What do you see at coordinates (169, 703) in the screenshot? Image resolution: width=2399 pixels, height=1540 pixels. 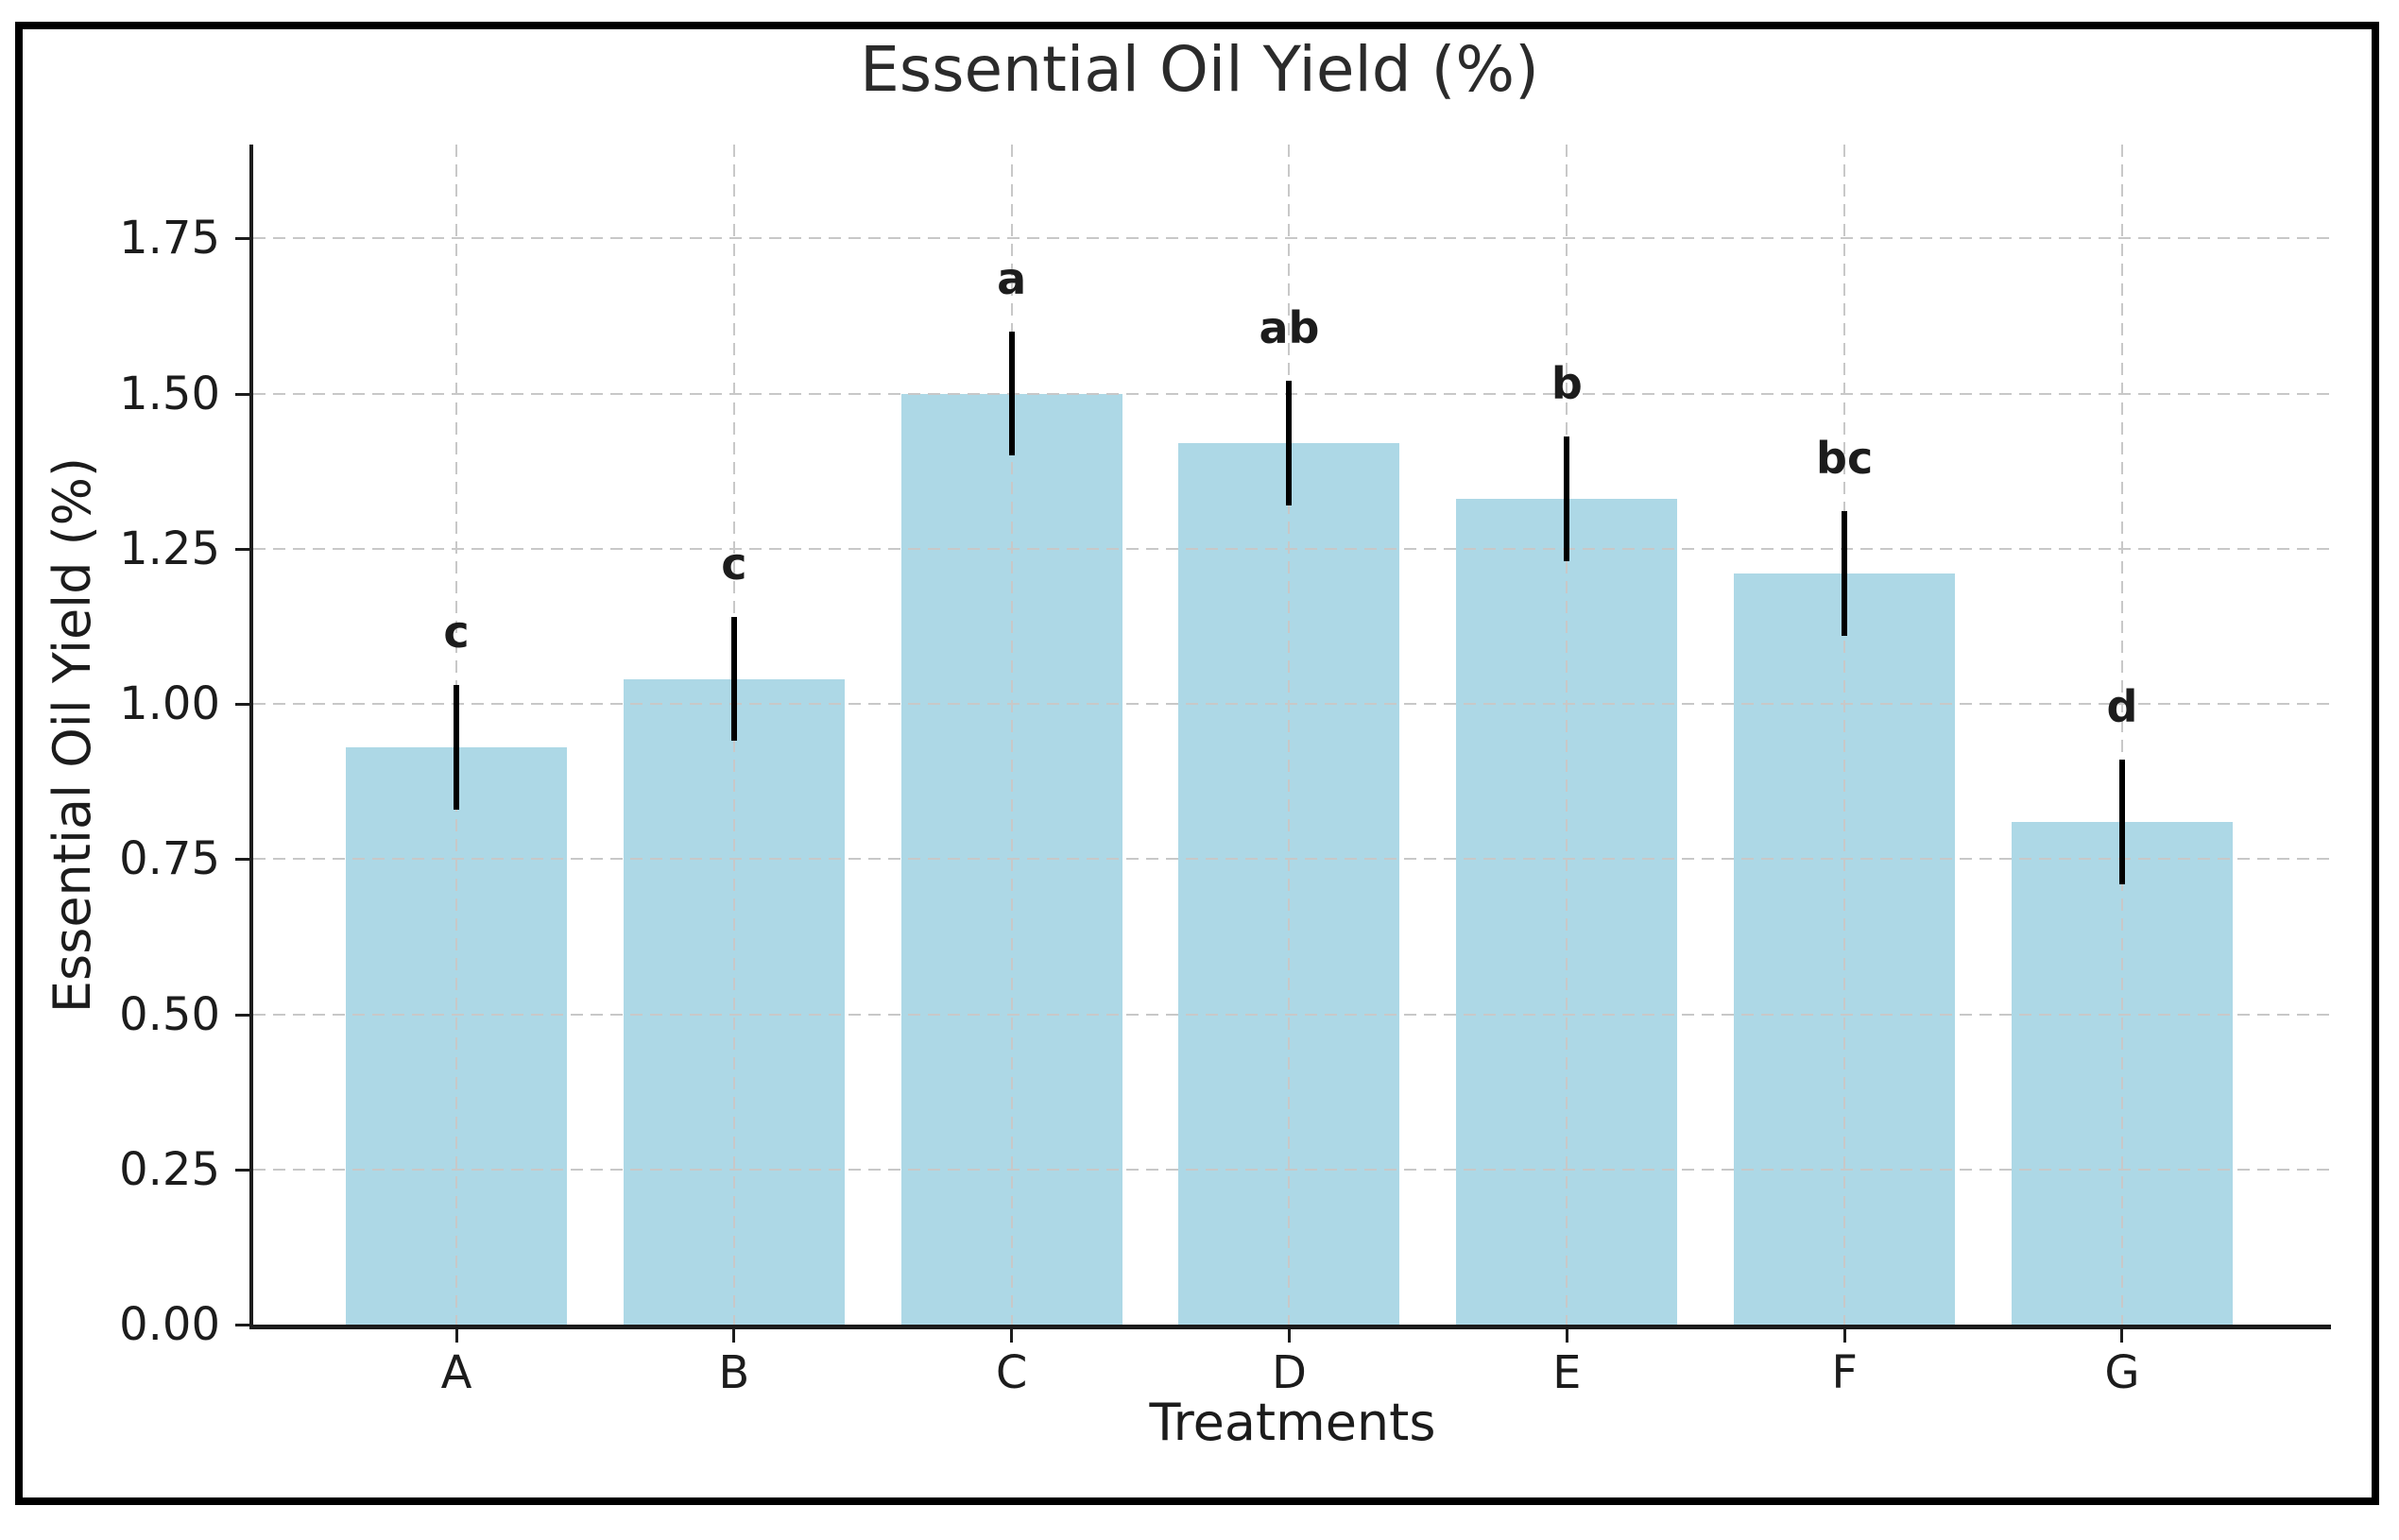 I see `y-tick-label-1.00: 1.00` at bounding box center [169, 703].